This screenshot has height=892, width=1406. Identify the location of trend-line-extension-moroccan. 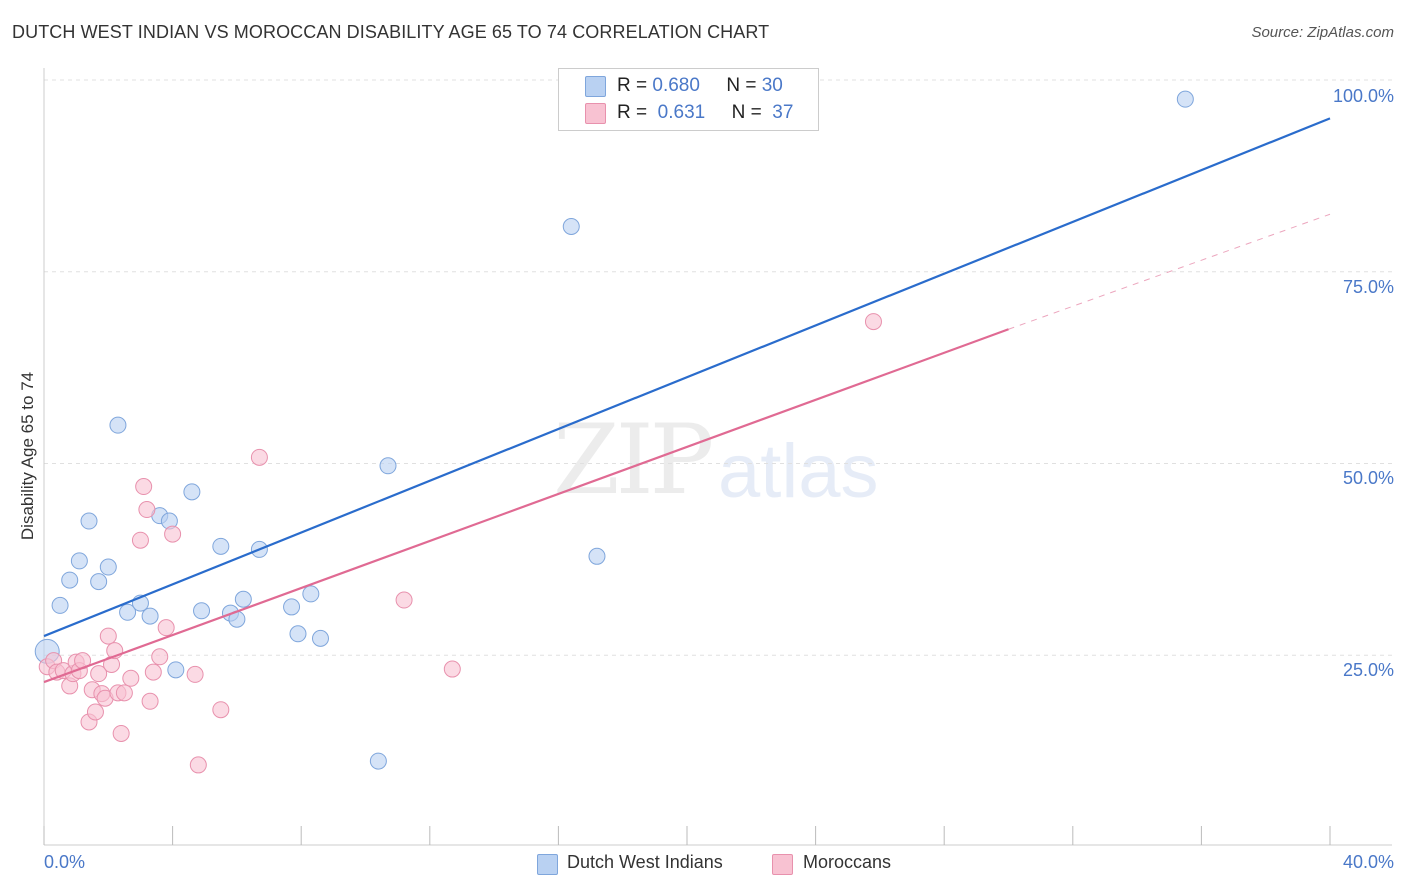
(1169, 271).